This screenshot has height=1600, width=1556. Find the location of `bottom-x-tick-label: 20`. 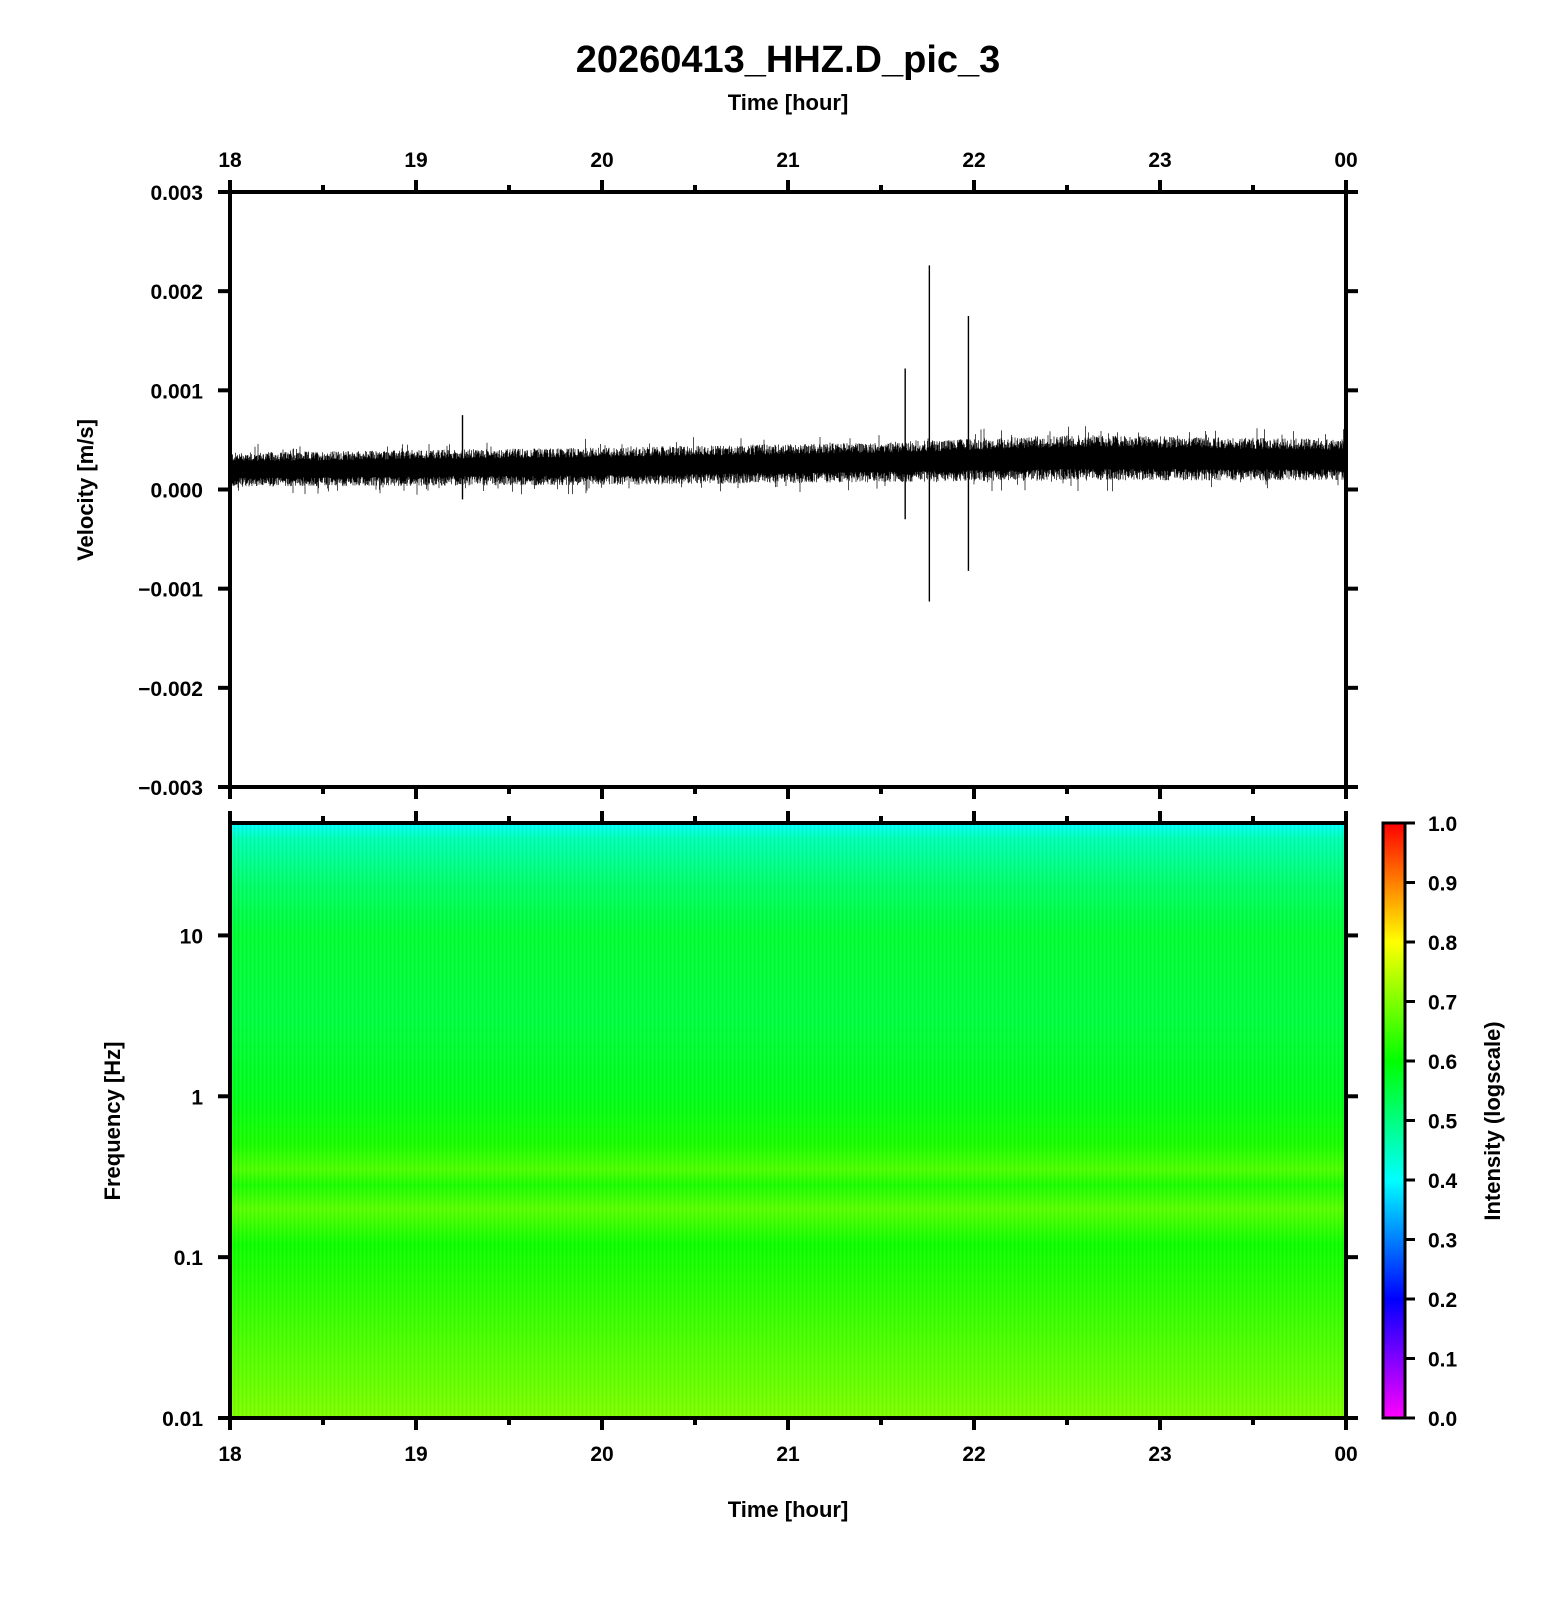

bottom-x-tick-label: 20 is located at coordinates (601, 1454).